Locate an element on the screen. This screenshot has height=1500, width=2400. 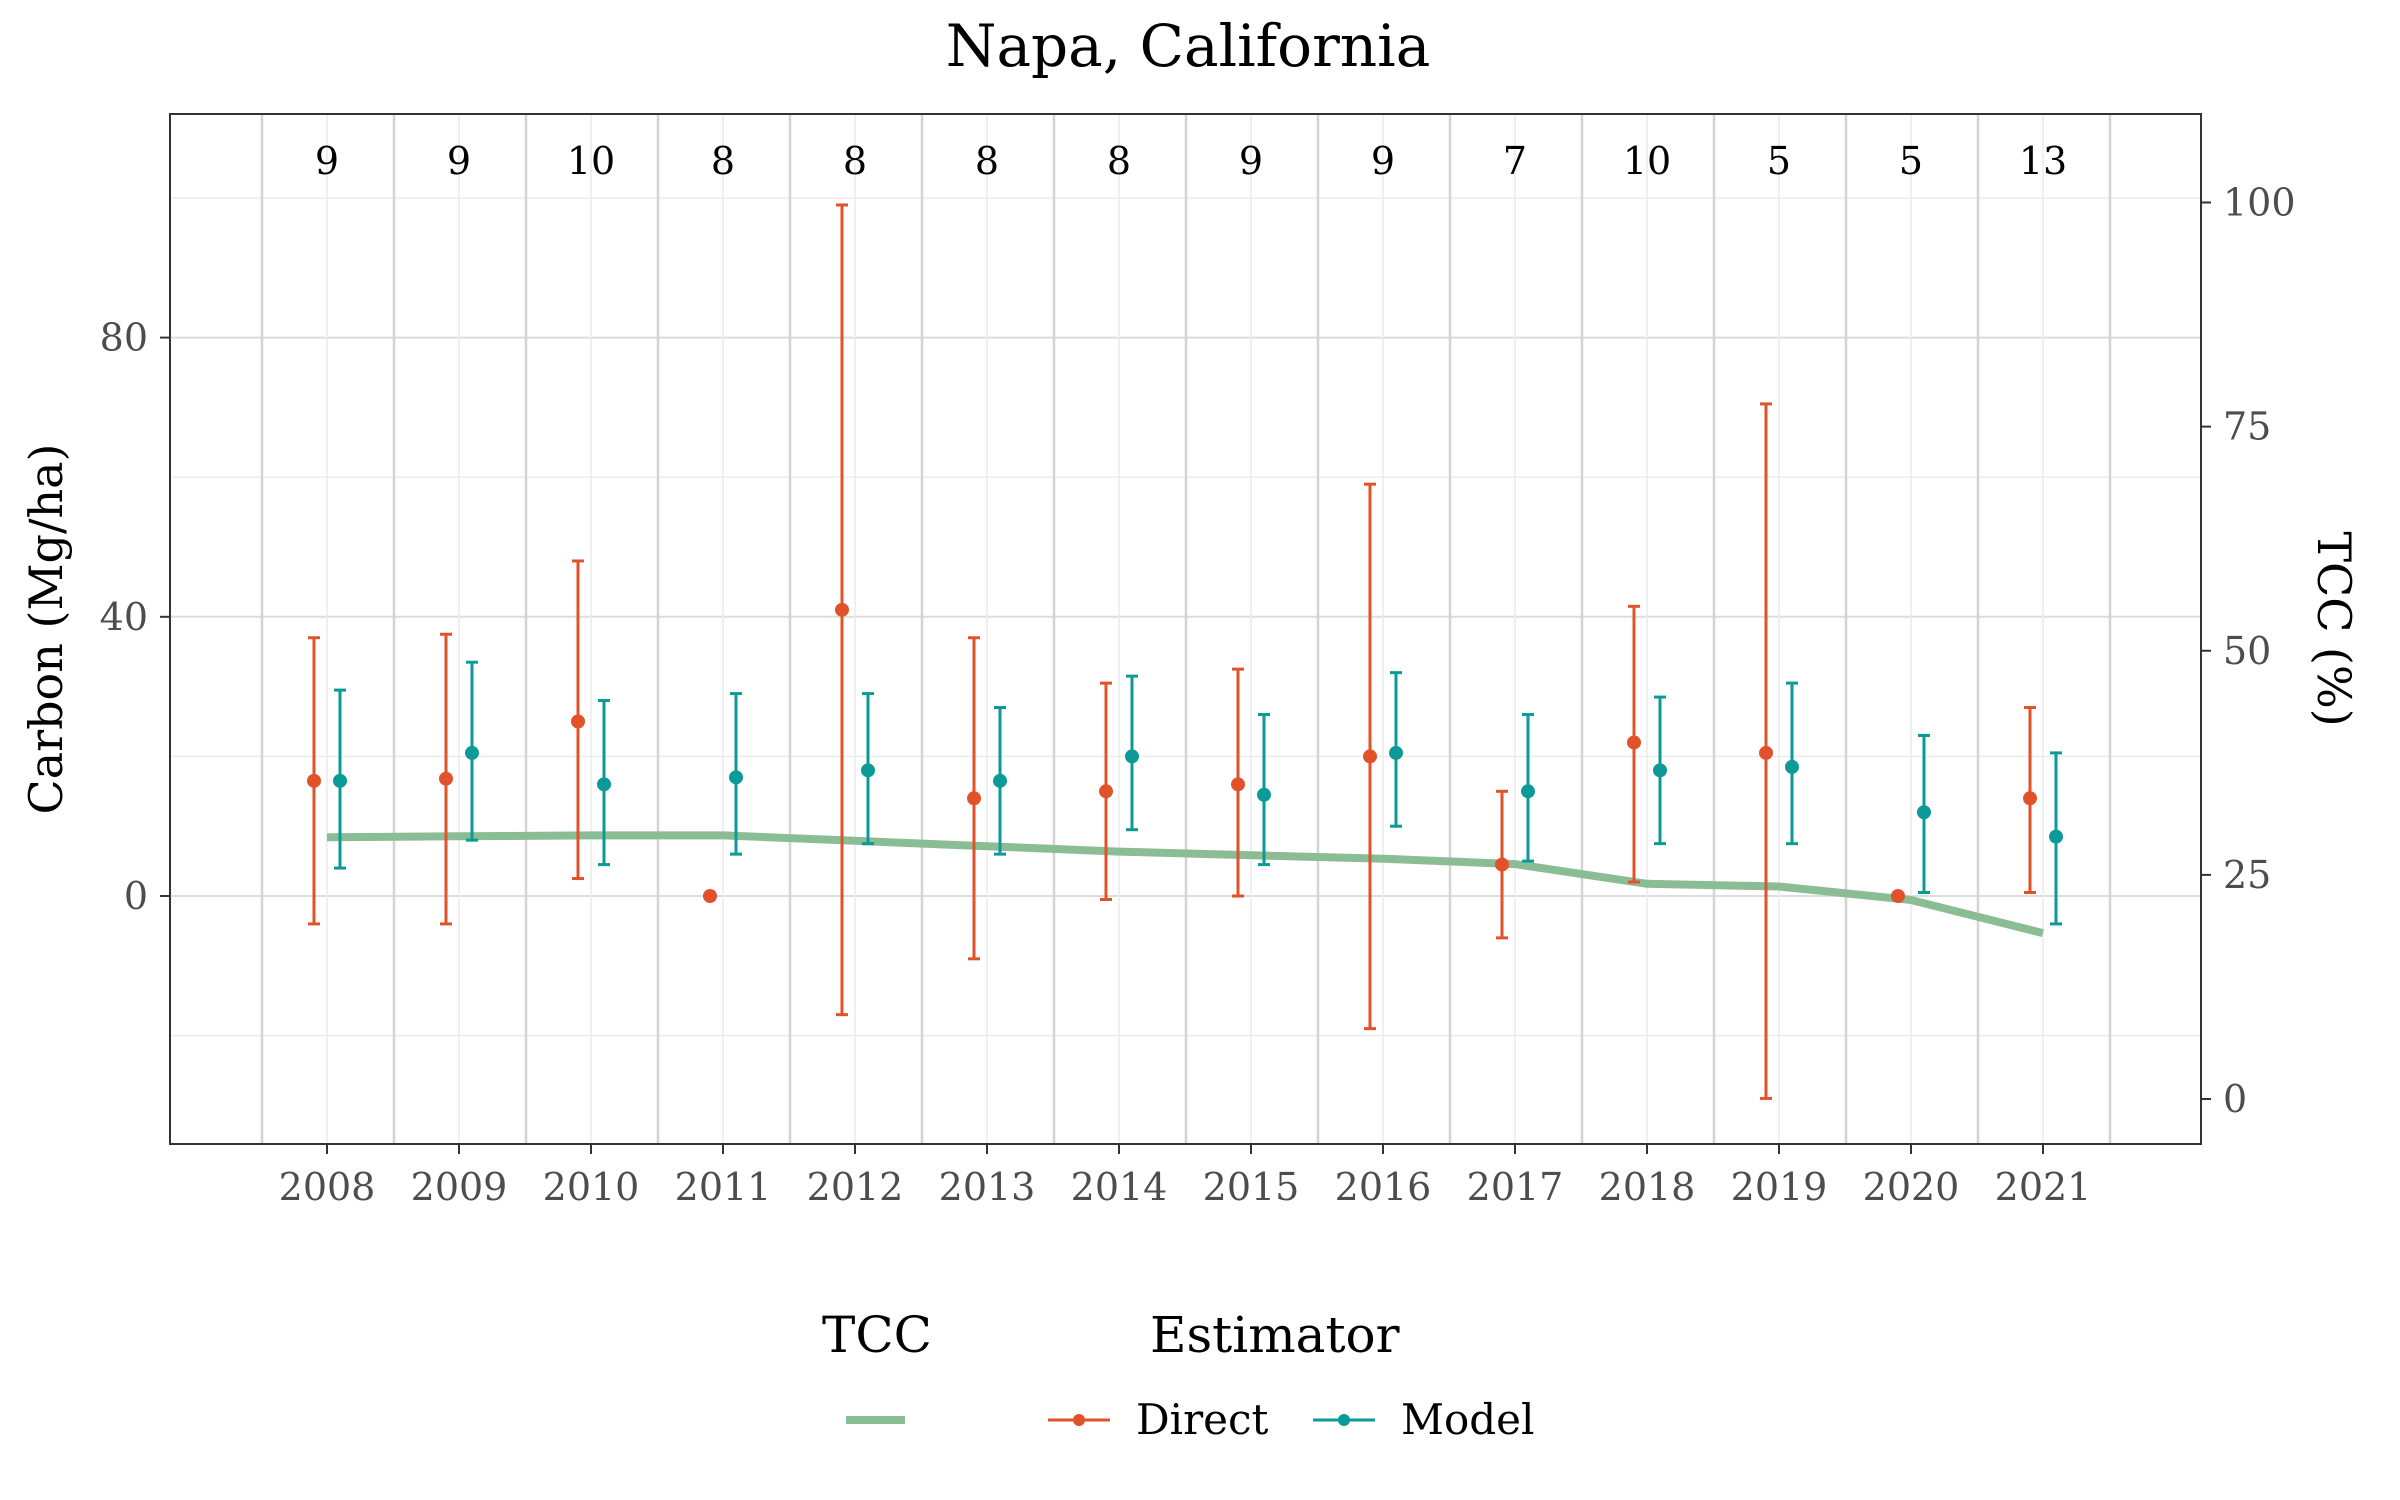
y-tick-label: 80 is located at coordinates (124, 338).